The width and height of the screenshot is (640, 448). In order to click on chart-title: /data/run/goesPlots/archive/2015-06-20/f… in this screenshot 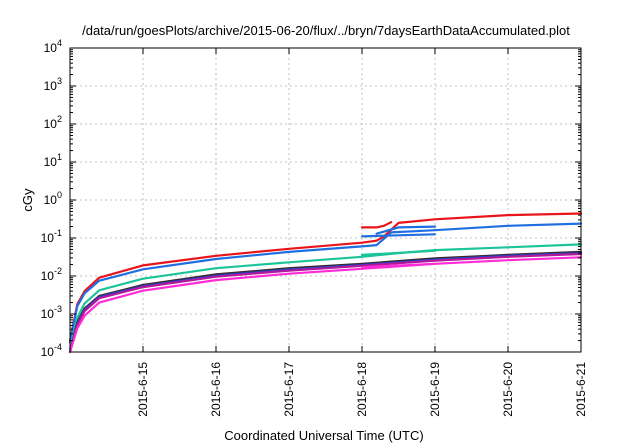, I will do `click(326, 30)`.